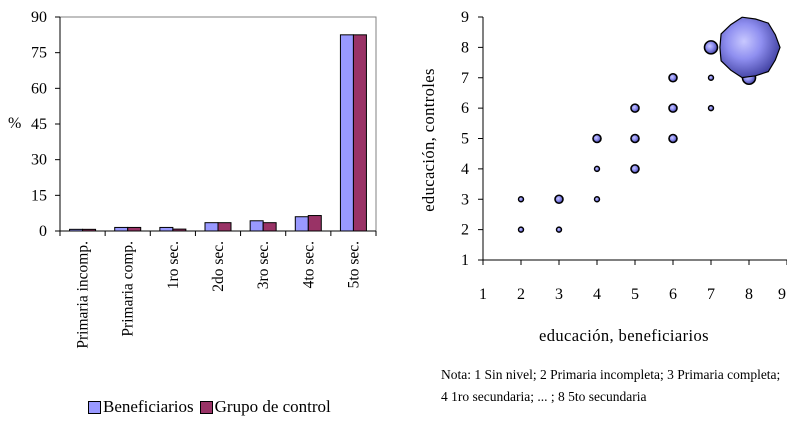  I want to click on bar-y-tick-label: 0, so click(43, 231).